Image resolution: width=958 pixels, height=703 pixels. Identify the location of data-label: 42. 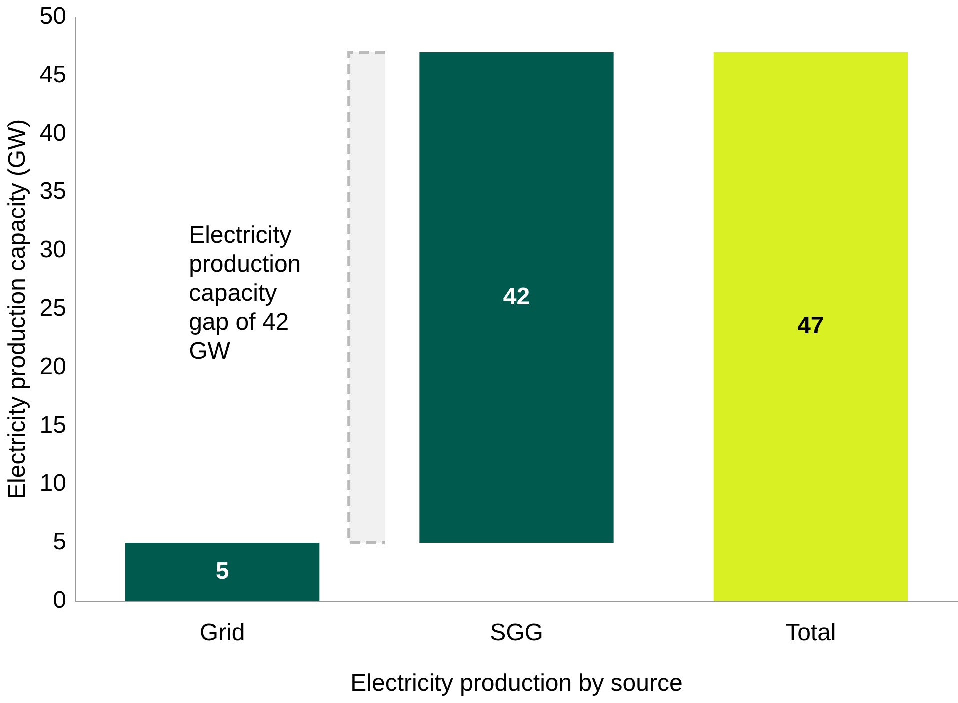
(516, 296).